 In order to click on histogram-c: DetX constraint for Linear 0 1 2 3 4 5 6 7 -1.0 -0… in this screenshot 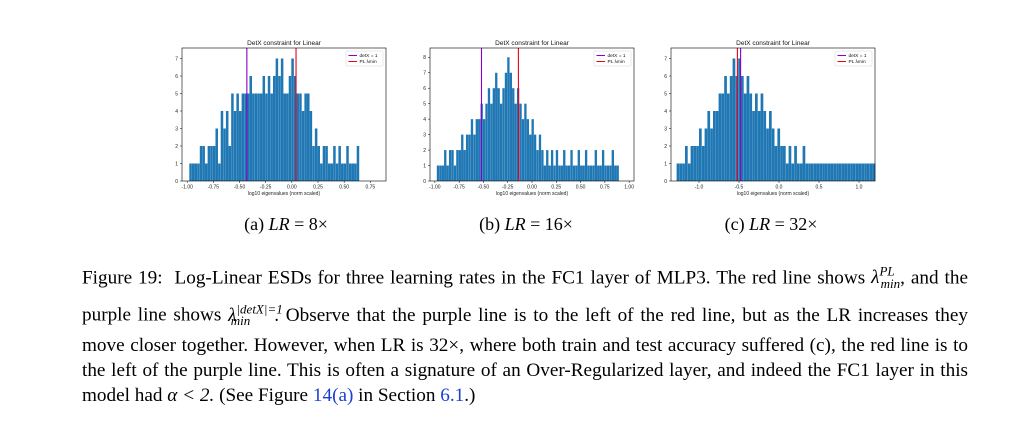, I will do `click(770, 118)`.